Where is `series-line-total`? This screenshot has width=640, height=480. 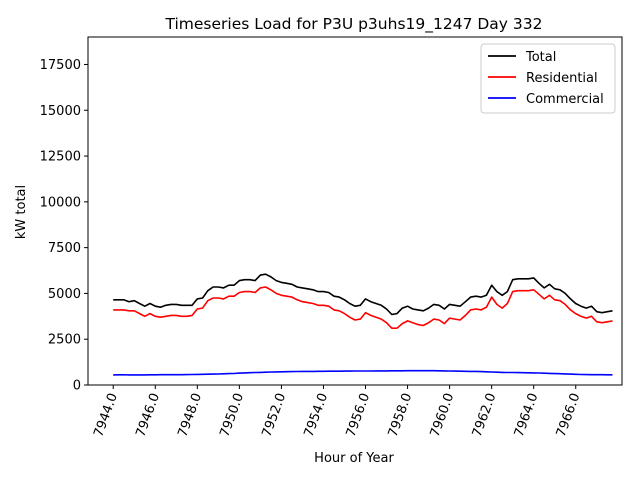 series-line-total is located at coordinates (363, 294).